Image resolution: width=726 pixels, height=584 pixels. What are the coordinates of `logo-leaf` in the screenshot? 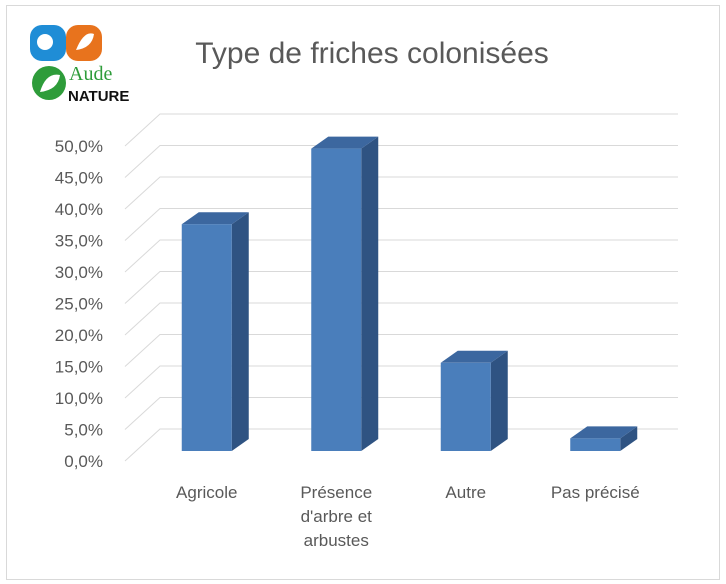 It's located at (85, 41).